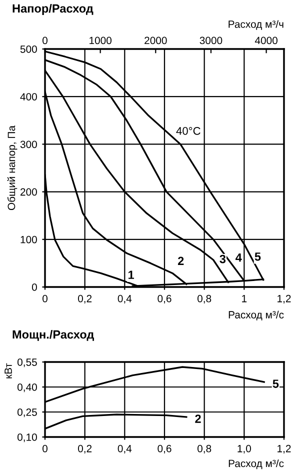  What do you see at coordinates (27, 413) in the screenshot?
I see `y-tick-label: 0,25` at bounding box center [27, 413].